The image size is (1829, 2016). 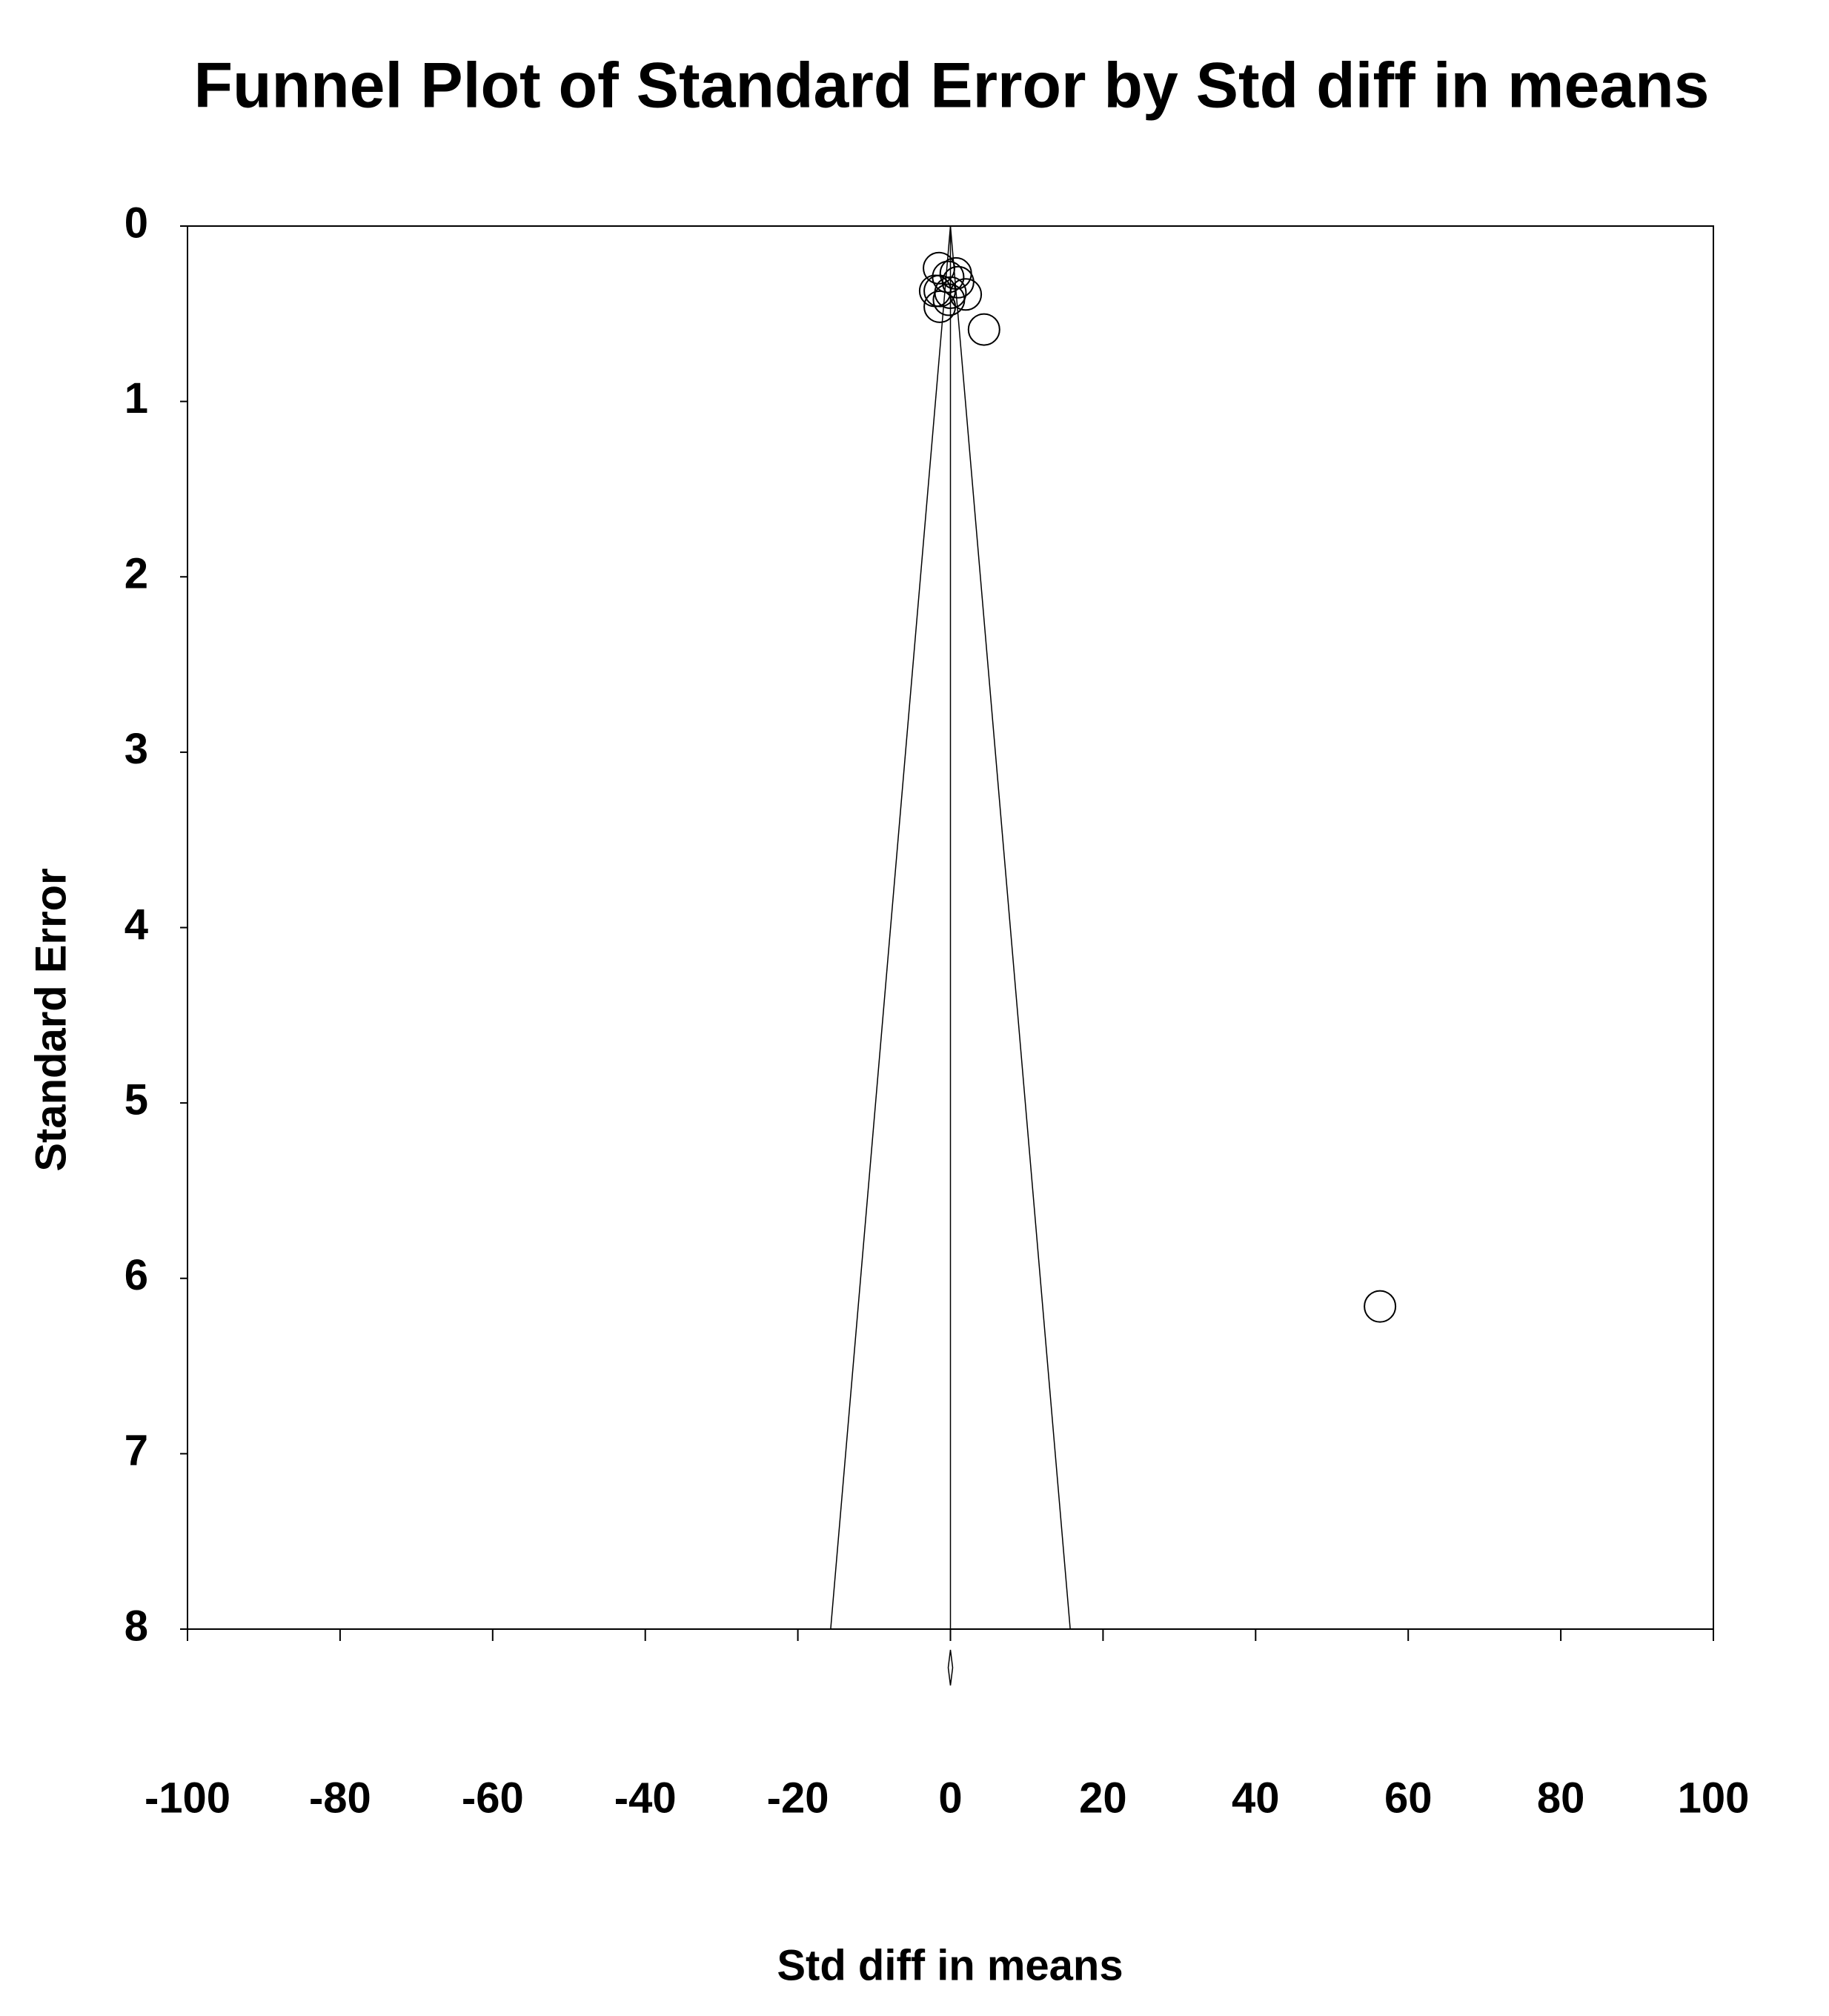 What do you see at coordinates (136, 749) in the screenshot?
I see `y-tick-label: 3` at bounding box center [136, 749].